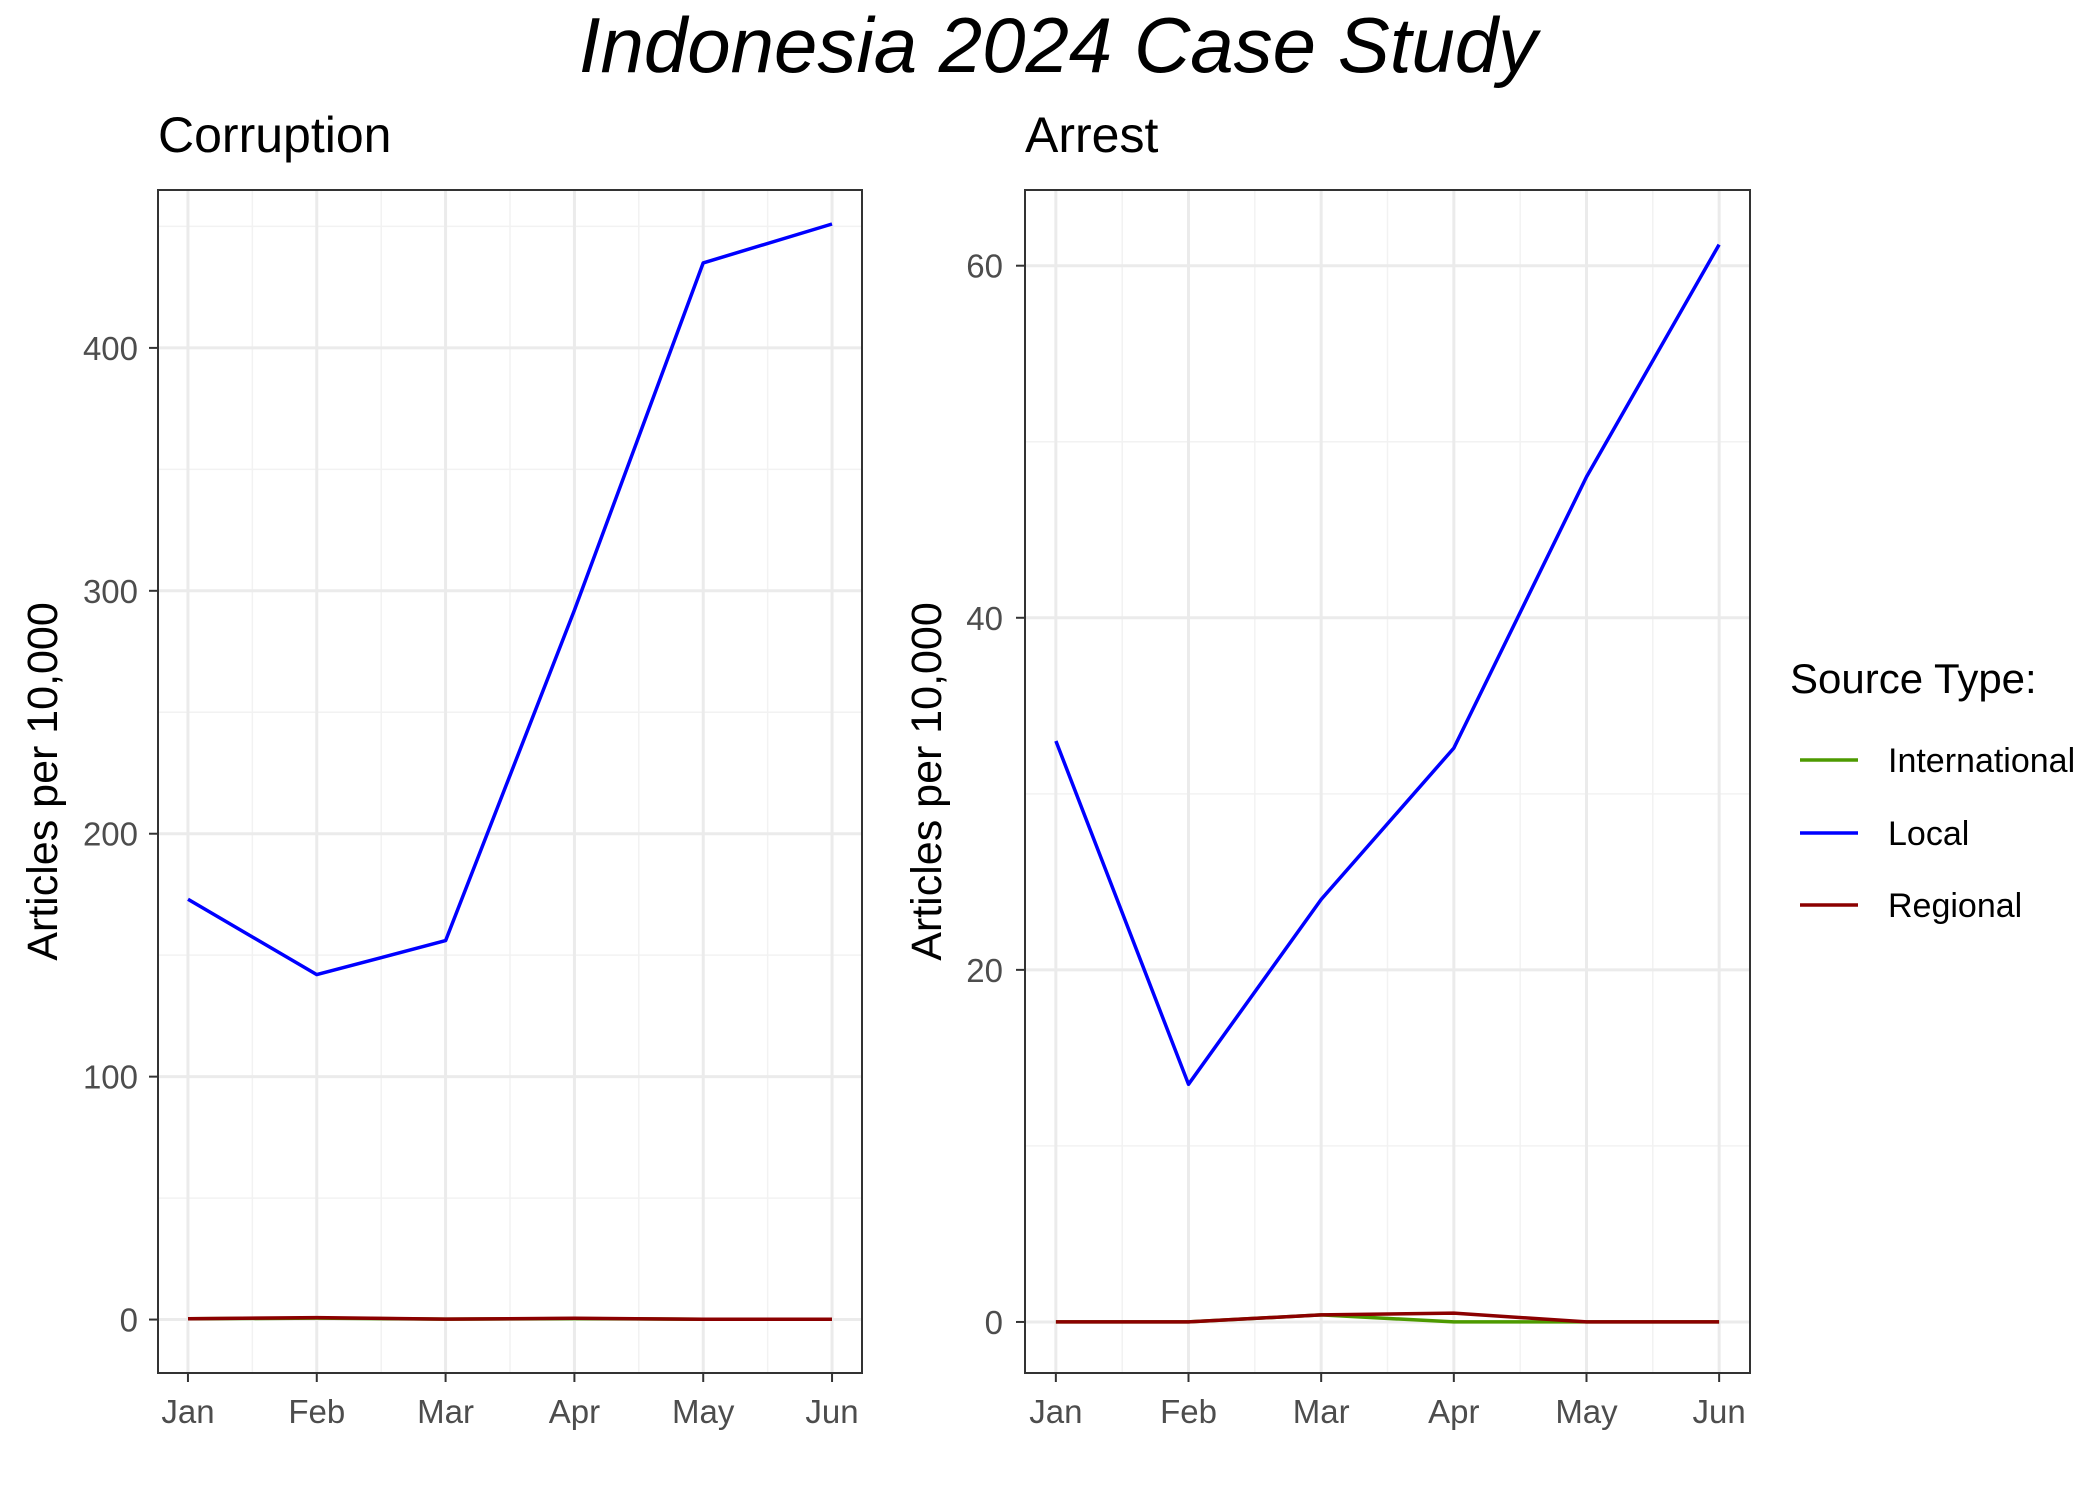  Describe the element at coordinates (984, 970) in the screenshot. I see `y-tick-label: 20` at that location.